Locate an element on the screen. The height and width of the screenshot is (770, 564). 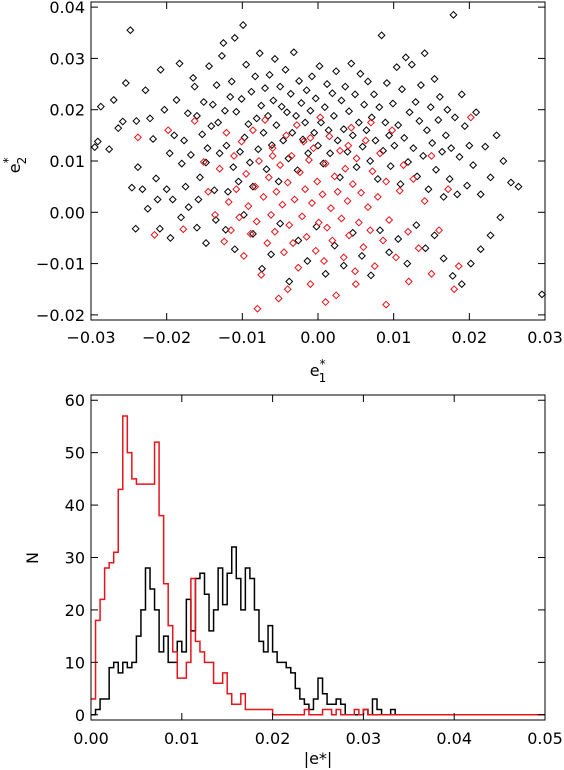
scatter-y-label: e*2 is located at coordinates (15, 165).